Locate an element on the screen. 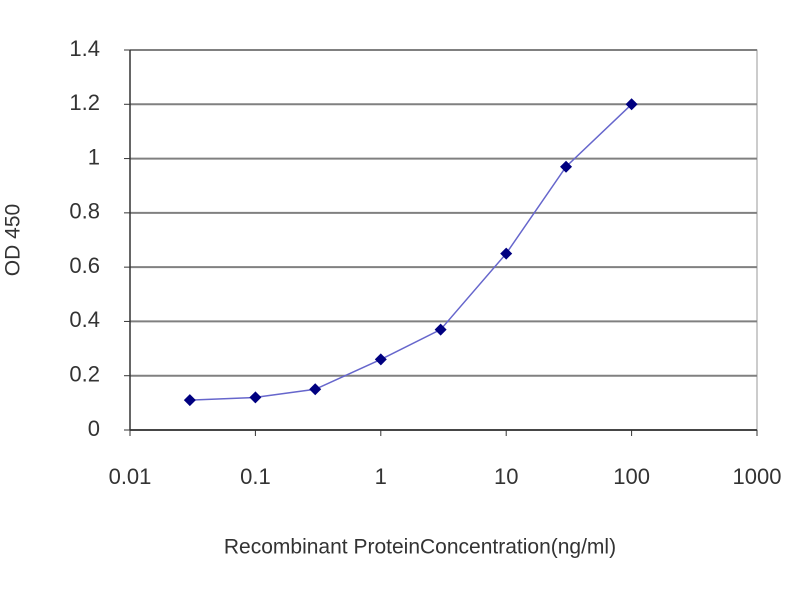 This screenshot has width=800, height=600. x-tick-label: 100 is located at coordinates (631, 476).